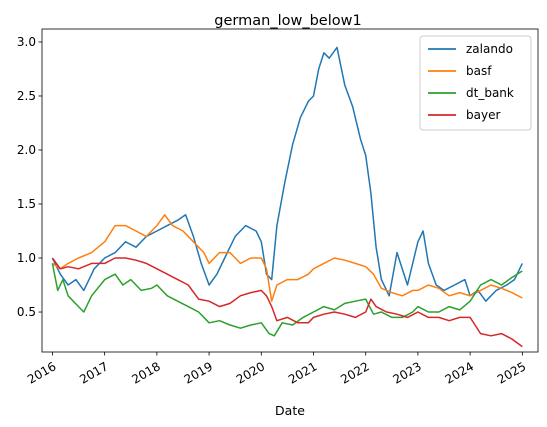 The image size is (547, 427). I want to click on chart-title: german_low_below1, so click(287, 21).